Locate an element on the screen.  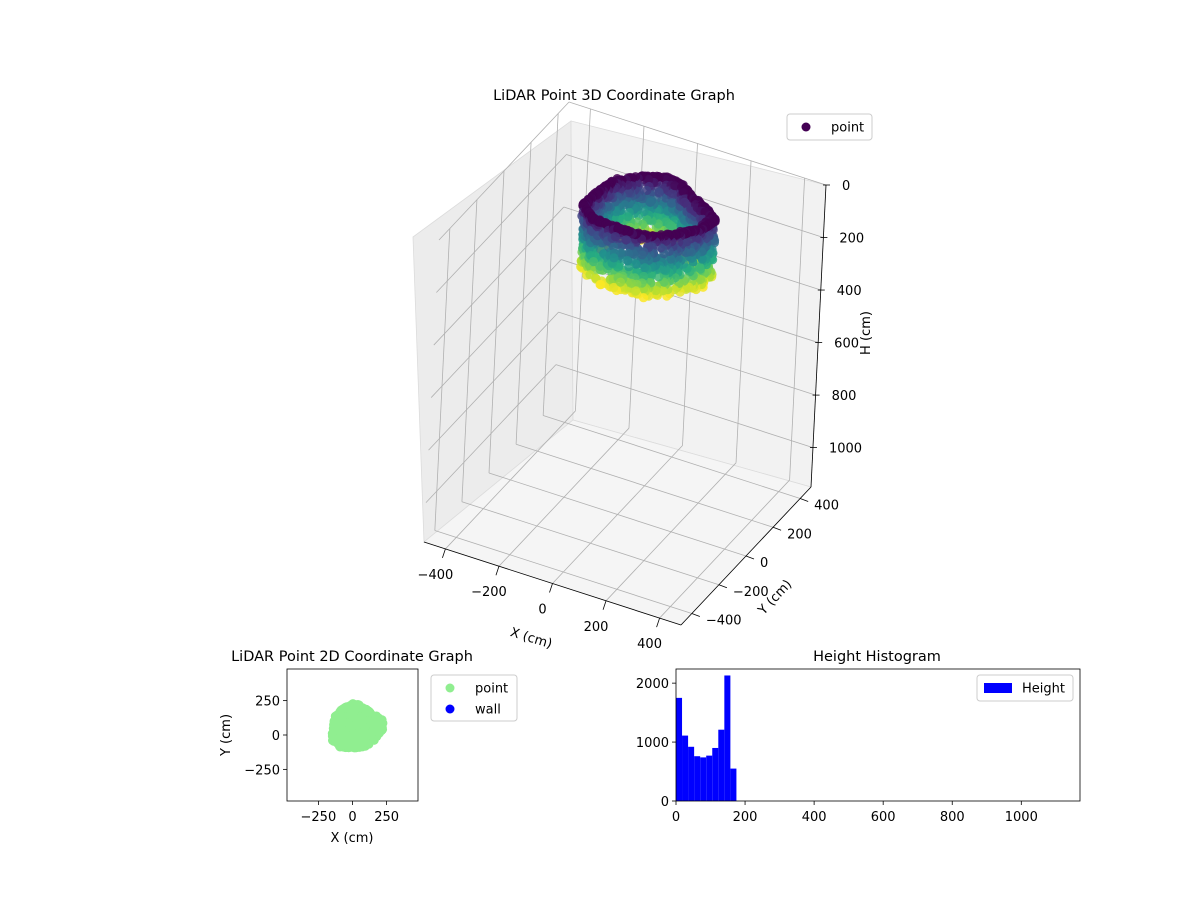
histogram-title: Height Histogram is located at coordinates (877, 657).